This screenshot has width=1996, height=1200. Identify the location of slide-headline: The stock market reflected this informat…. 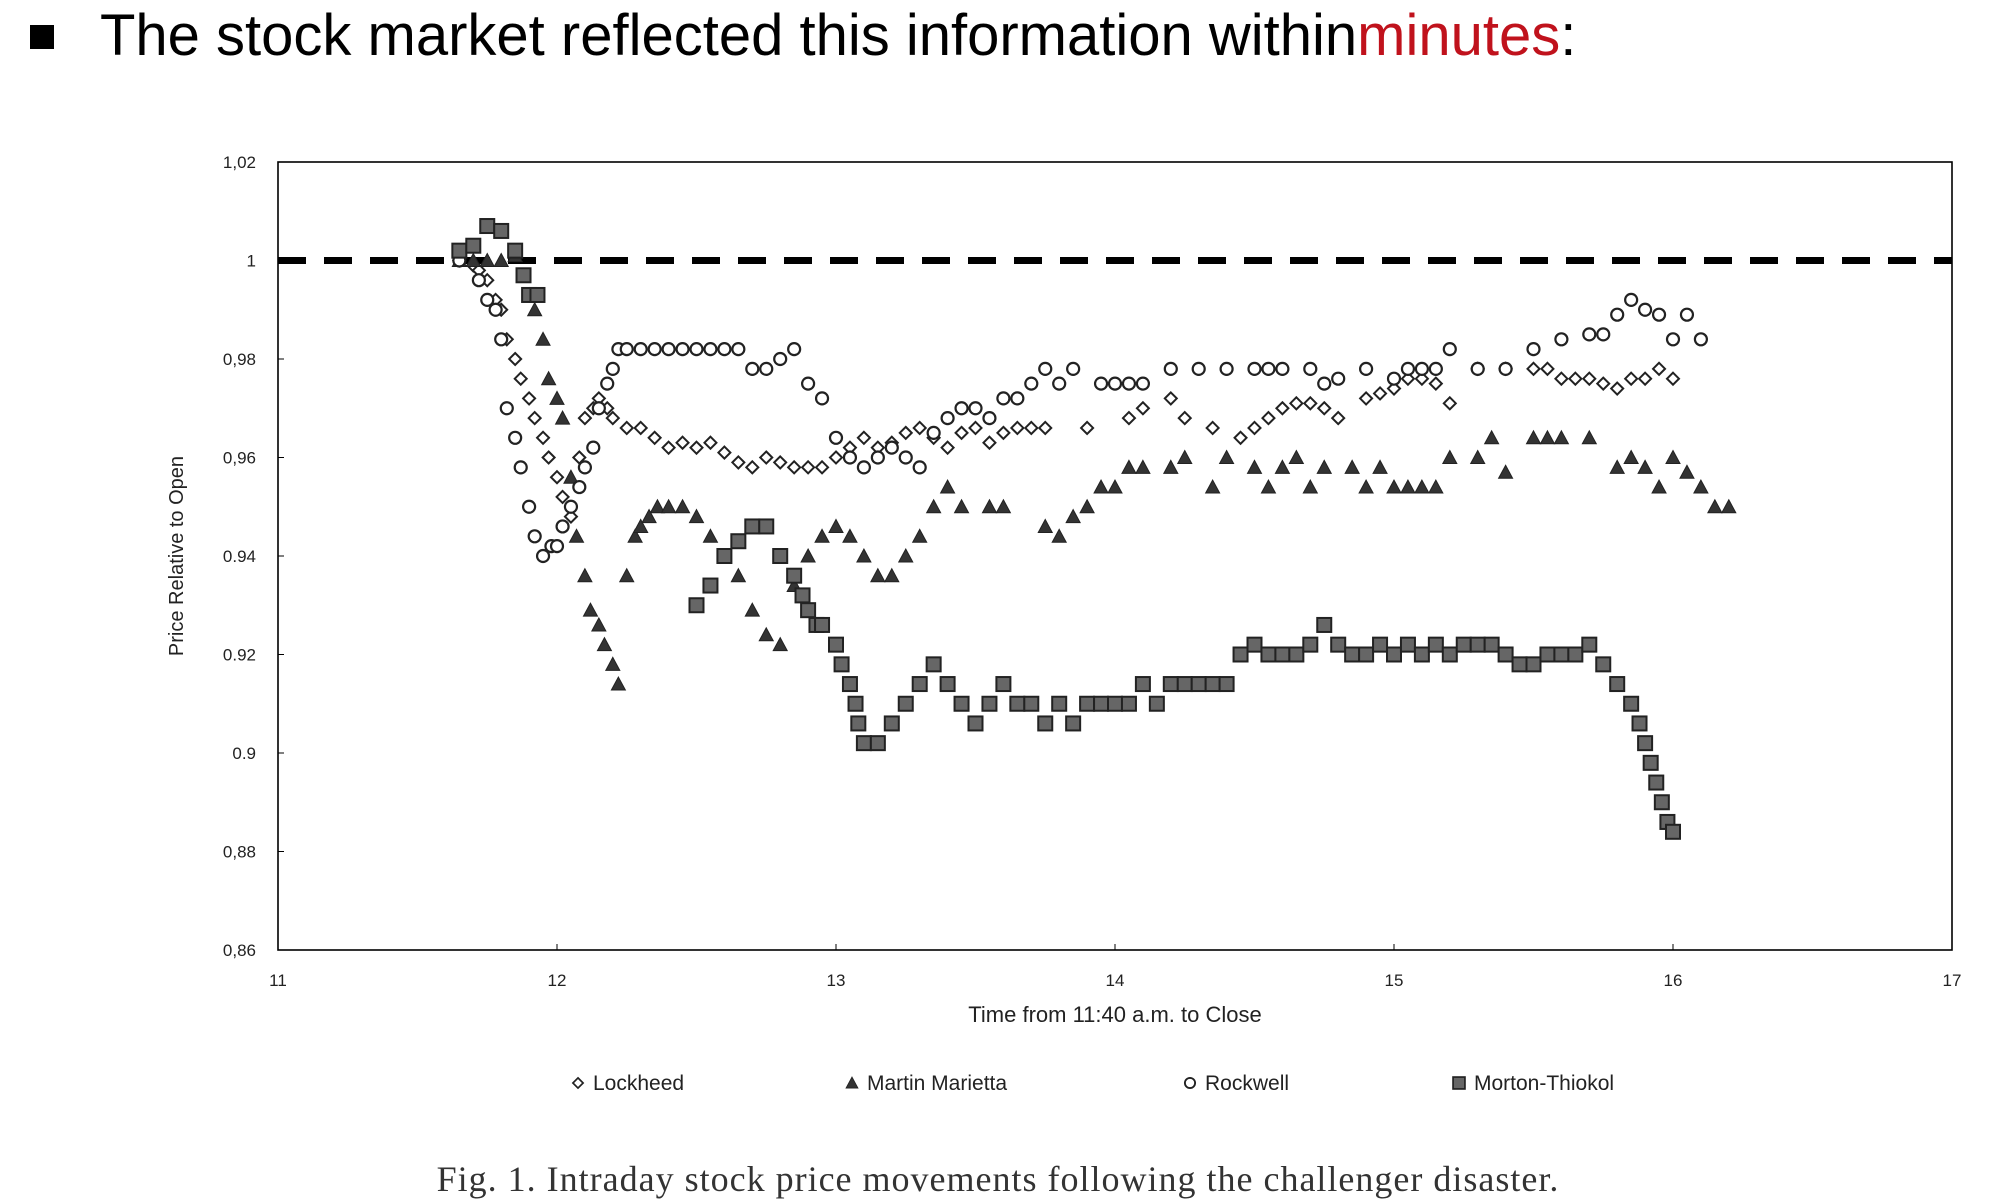
(803, 35).